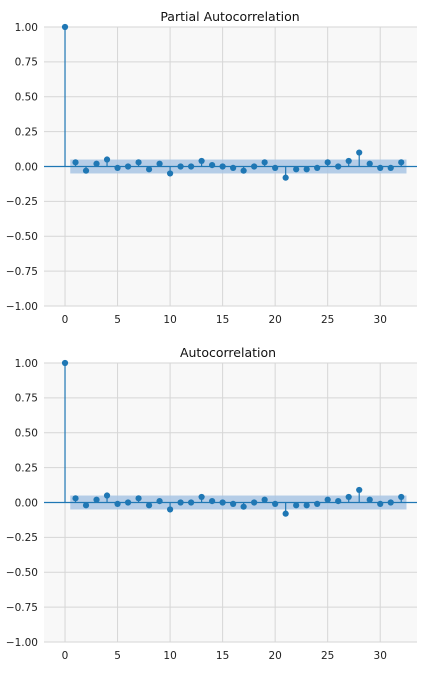  What do you see at coordinates (228, 352) in the screenshot?
I see `chart-title: Autocorrelation` at bounding box center [228, 352].